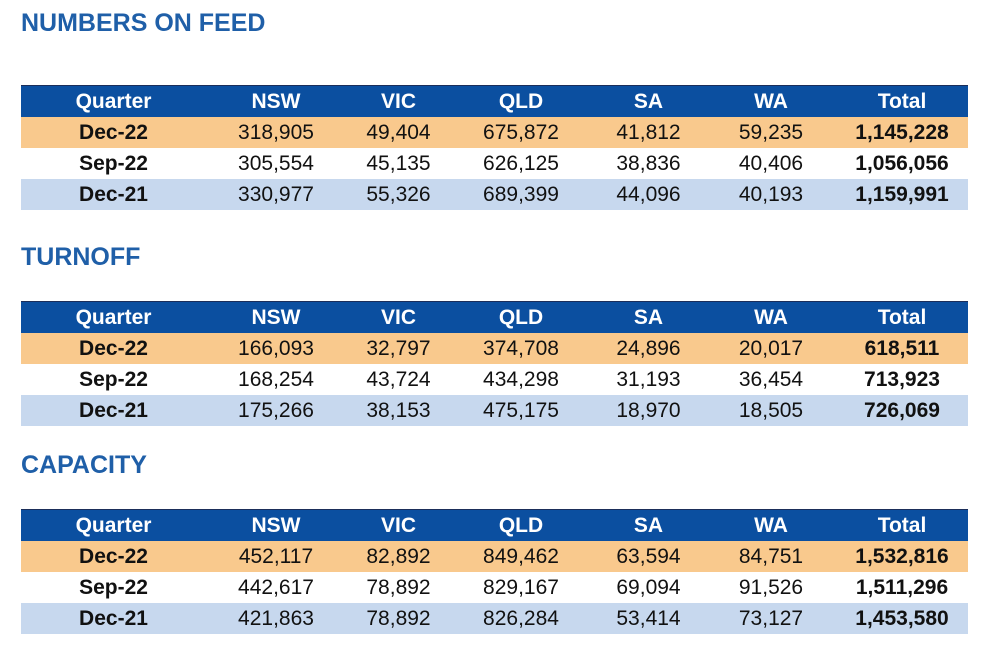 The height and width of the screenshot is (655, 993). I want to click on wa-cell: 36,454, so click(771, 379).